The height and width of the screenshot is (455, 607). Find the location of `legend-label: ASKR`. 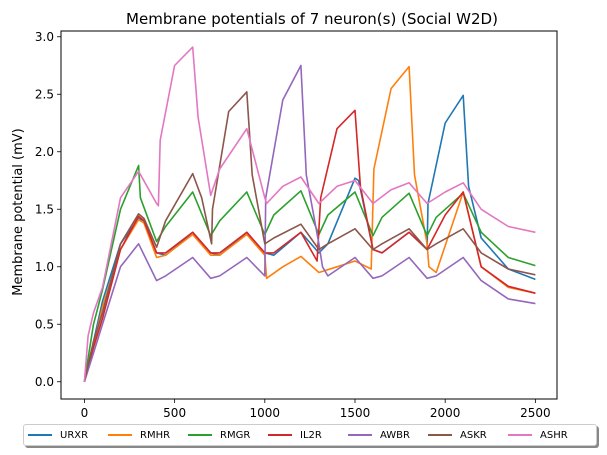

legend-label: ASKR is located at coordinates (473, 435).